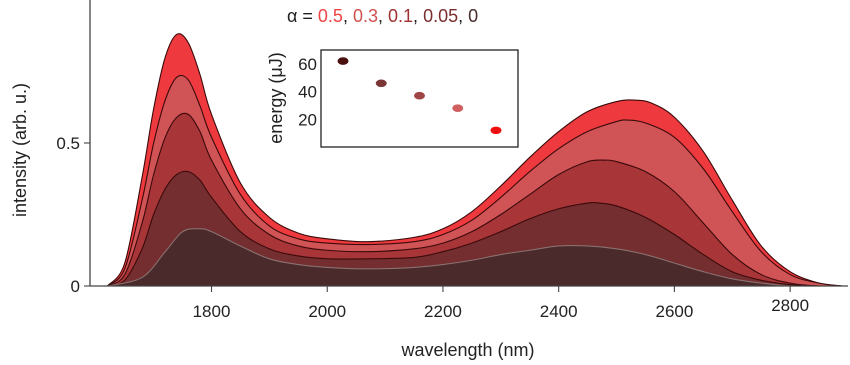 The image size is (850, 365). I want to click on x-axis-label: wavelength (nm), so click(467, 350).